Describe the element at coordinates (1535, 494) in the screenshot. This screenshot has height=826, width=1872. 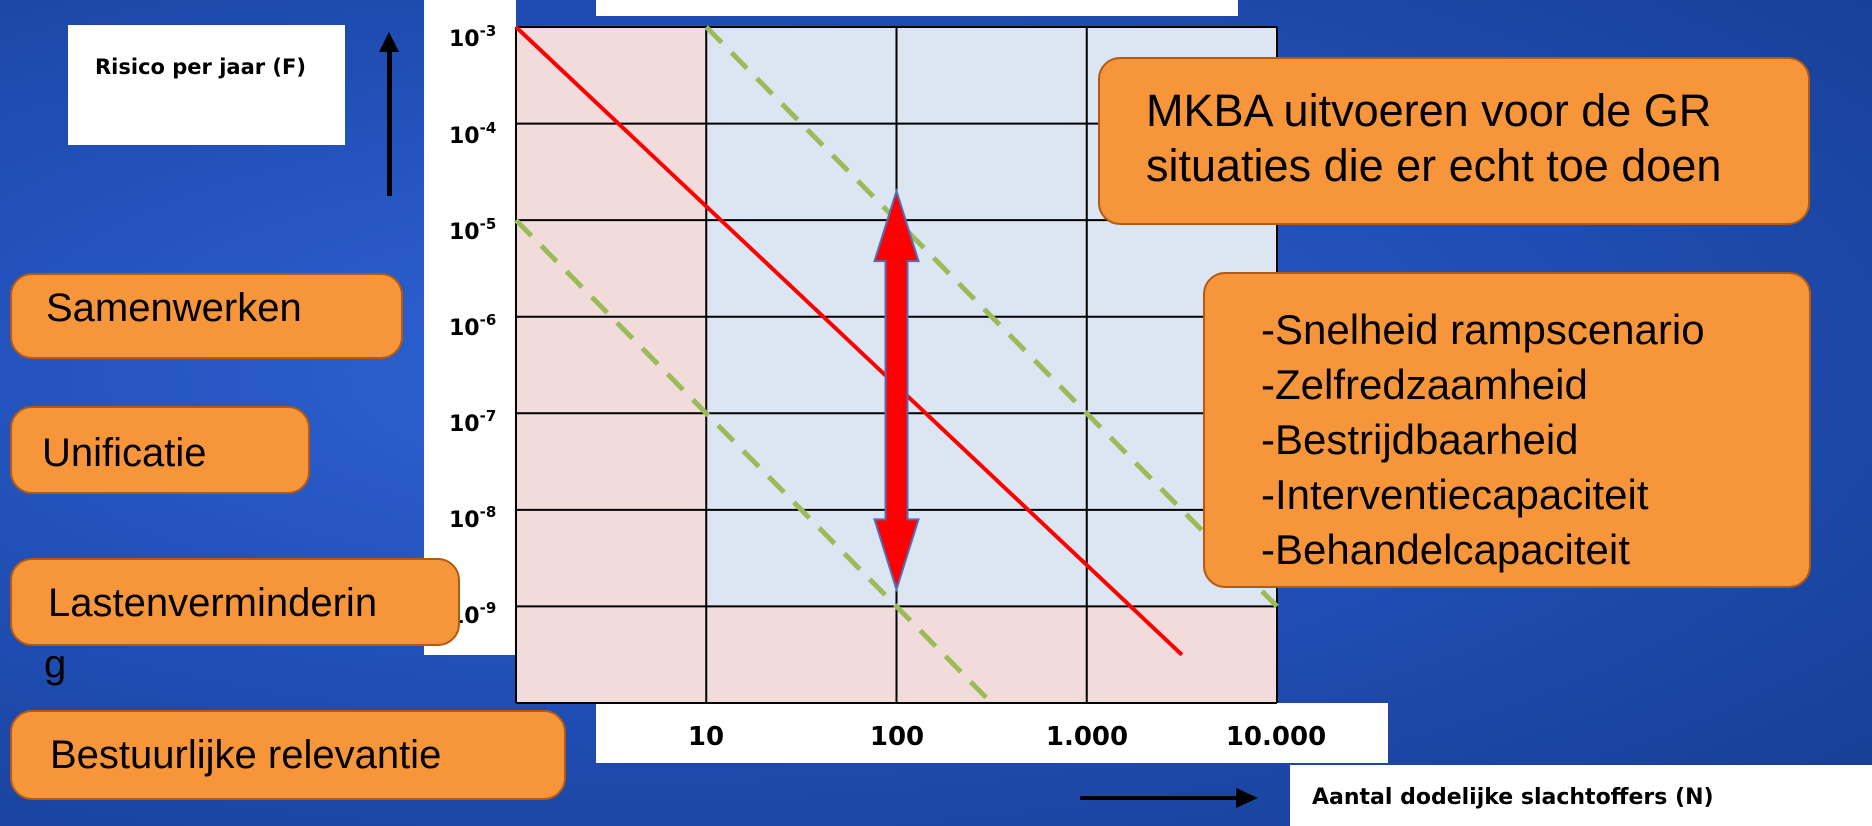
I see `factor-item: -Interventiecapaciteit` at that location.